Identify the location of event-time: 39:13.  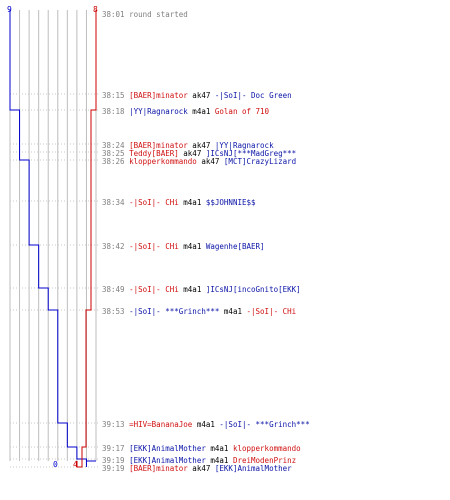
(113, 424).